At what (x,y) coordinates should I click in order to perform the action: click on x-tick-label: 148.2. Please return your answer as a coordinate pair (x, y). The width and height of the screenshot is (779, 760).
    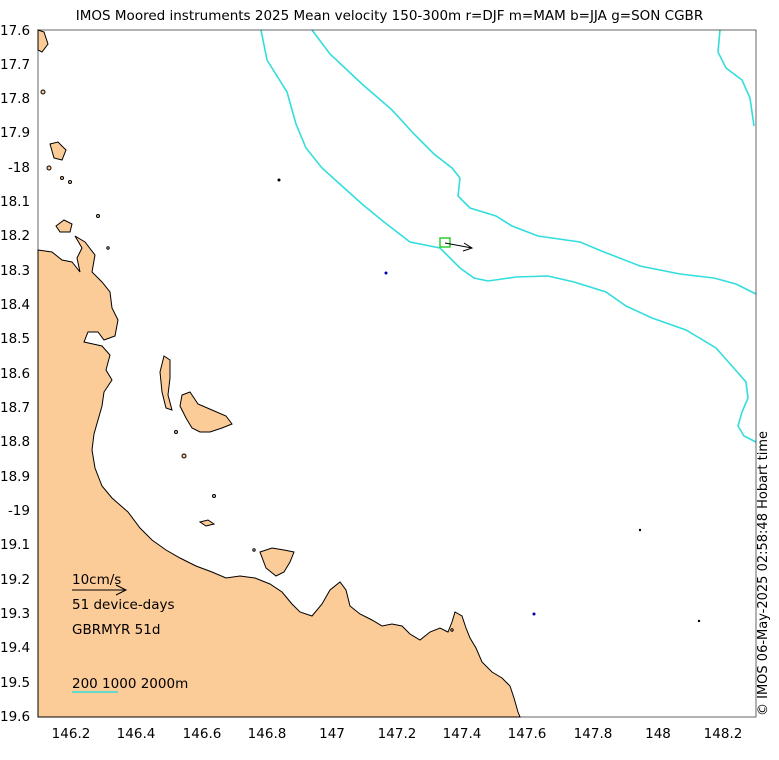
    Looking at the image, I should click on (723, 734).